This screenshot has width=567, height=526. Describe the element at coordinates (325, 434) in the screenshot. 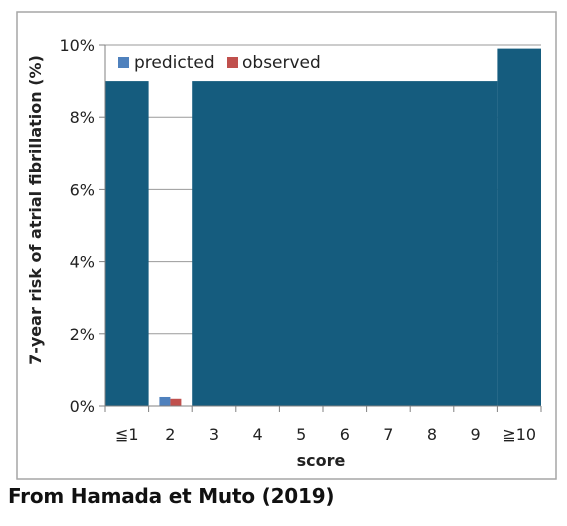

I see `x-tick-labels: ≦1 2 3 4 5 6 7 8 9 ≧10` at that location.